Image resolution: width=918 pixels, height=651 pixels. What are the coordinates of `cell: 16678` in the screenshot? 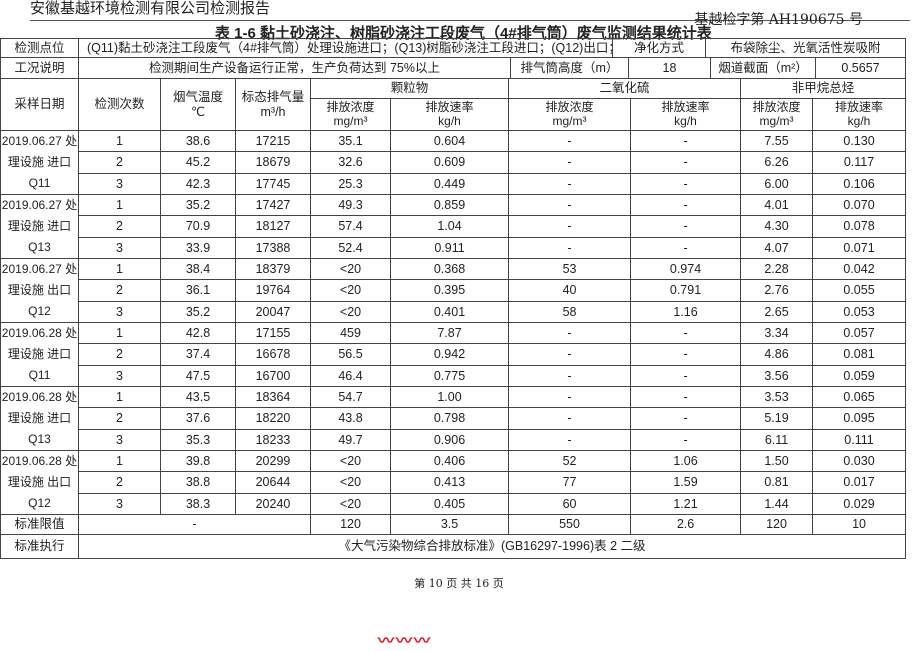 It's located at (273, 354).